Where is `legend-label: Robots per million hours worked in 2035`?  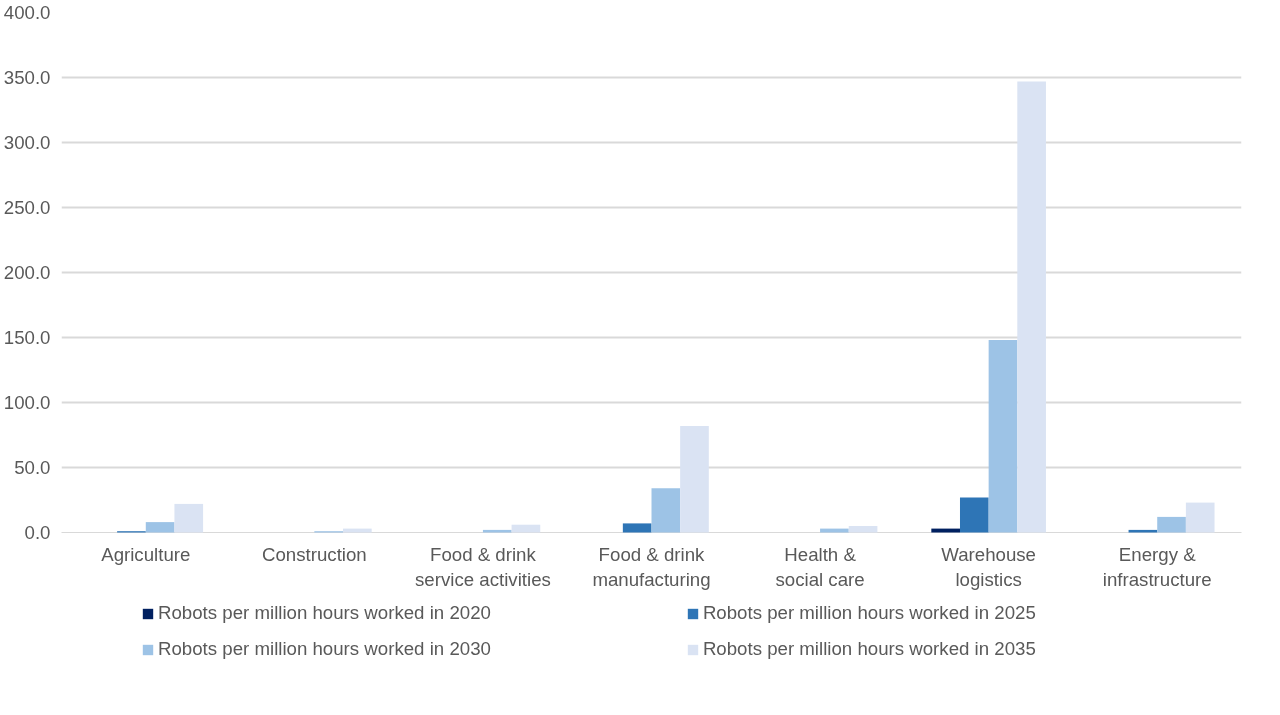 legend-label: Robots per million hours worked in 2035 is located at coordinates (869, 649).